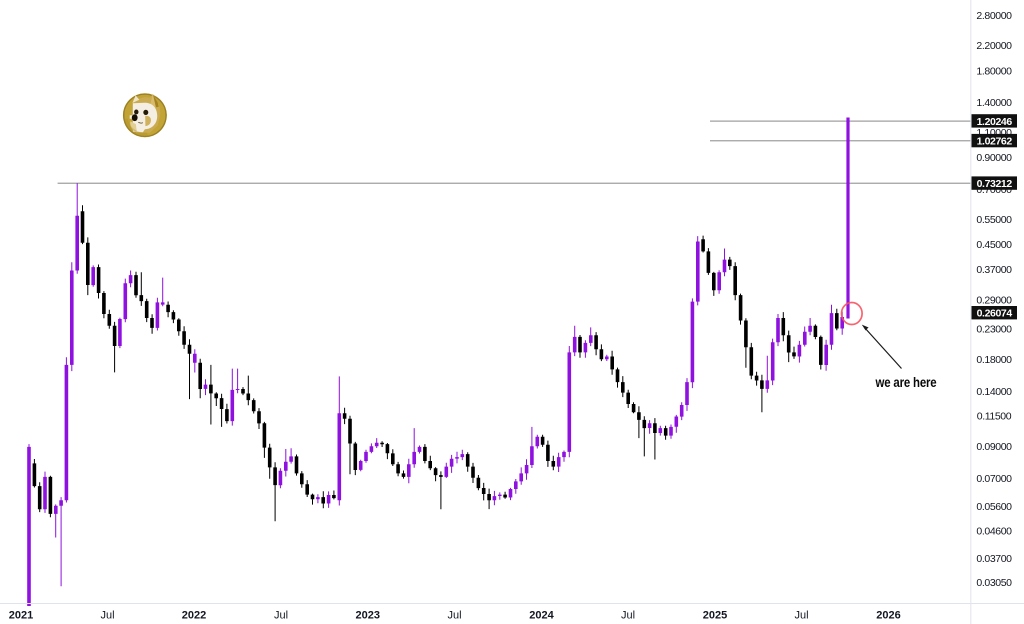  What do you see at coordinates (994, 417) in the screenshot?
I see `svg-text: 0.11500` at bounding box center [994, 417].